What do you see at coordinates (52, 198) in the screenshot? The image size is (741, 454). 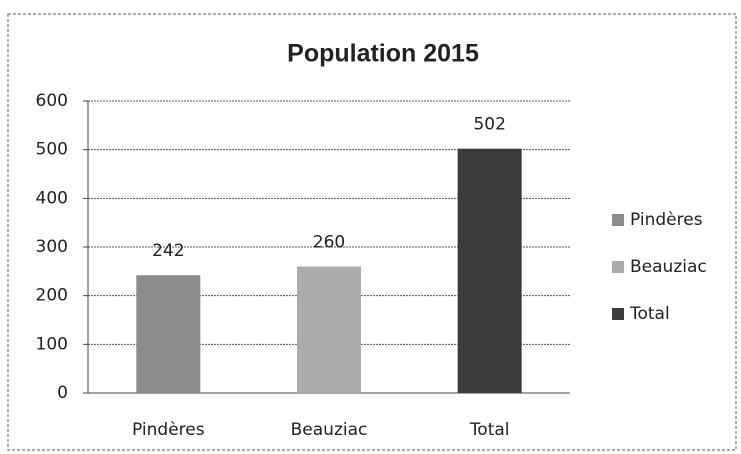 I see `y-tick-label: 400` at bounding box center [52, 198].